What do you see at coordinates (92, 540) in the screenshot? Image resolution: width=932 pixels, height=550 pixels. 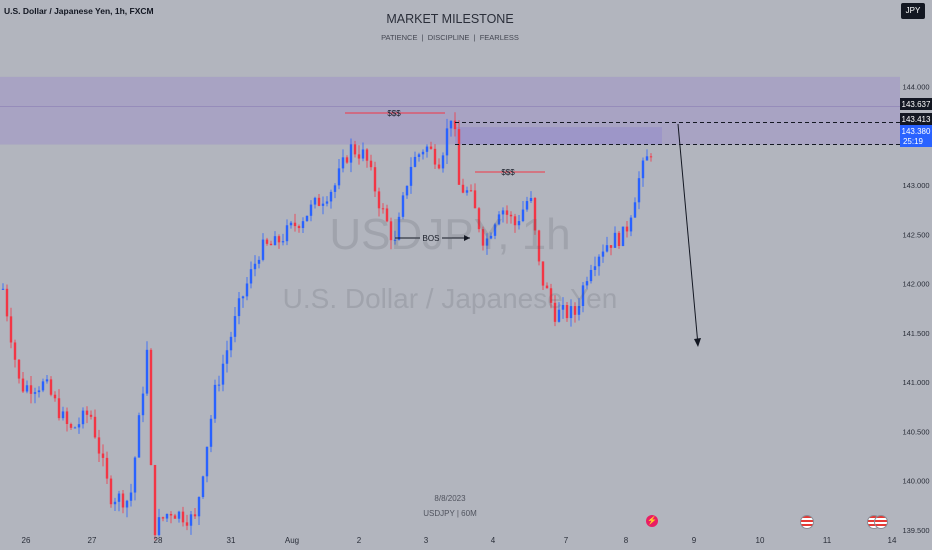 I see `x-tick-label: 27` at bounding box center [92, 540].